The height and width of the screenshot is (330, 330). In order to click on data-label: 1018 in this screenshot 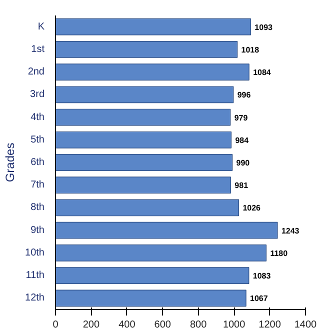, I will do `click(250, 49)`.